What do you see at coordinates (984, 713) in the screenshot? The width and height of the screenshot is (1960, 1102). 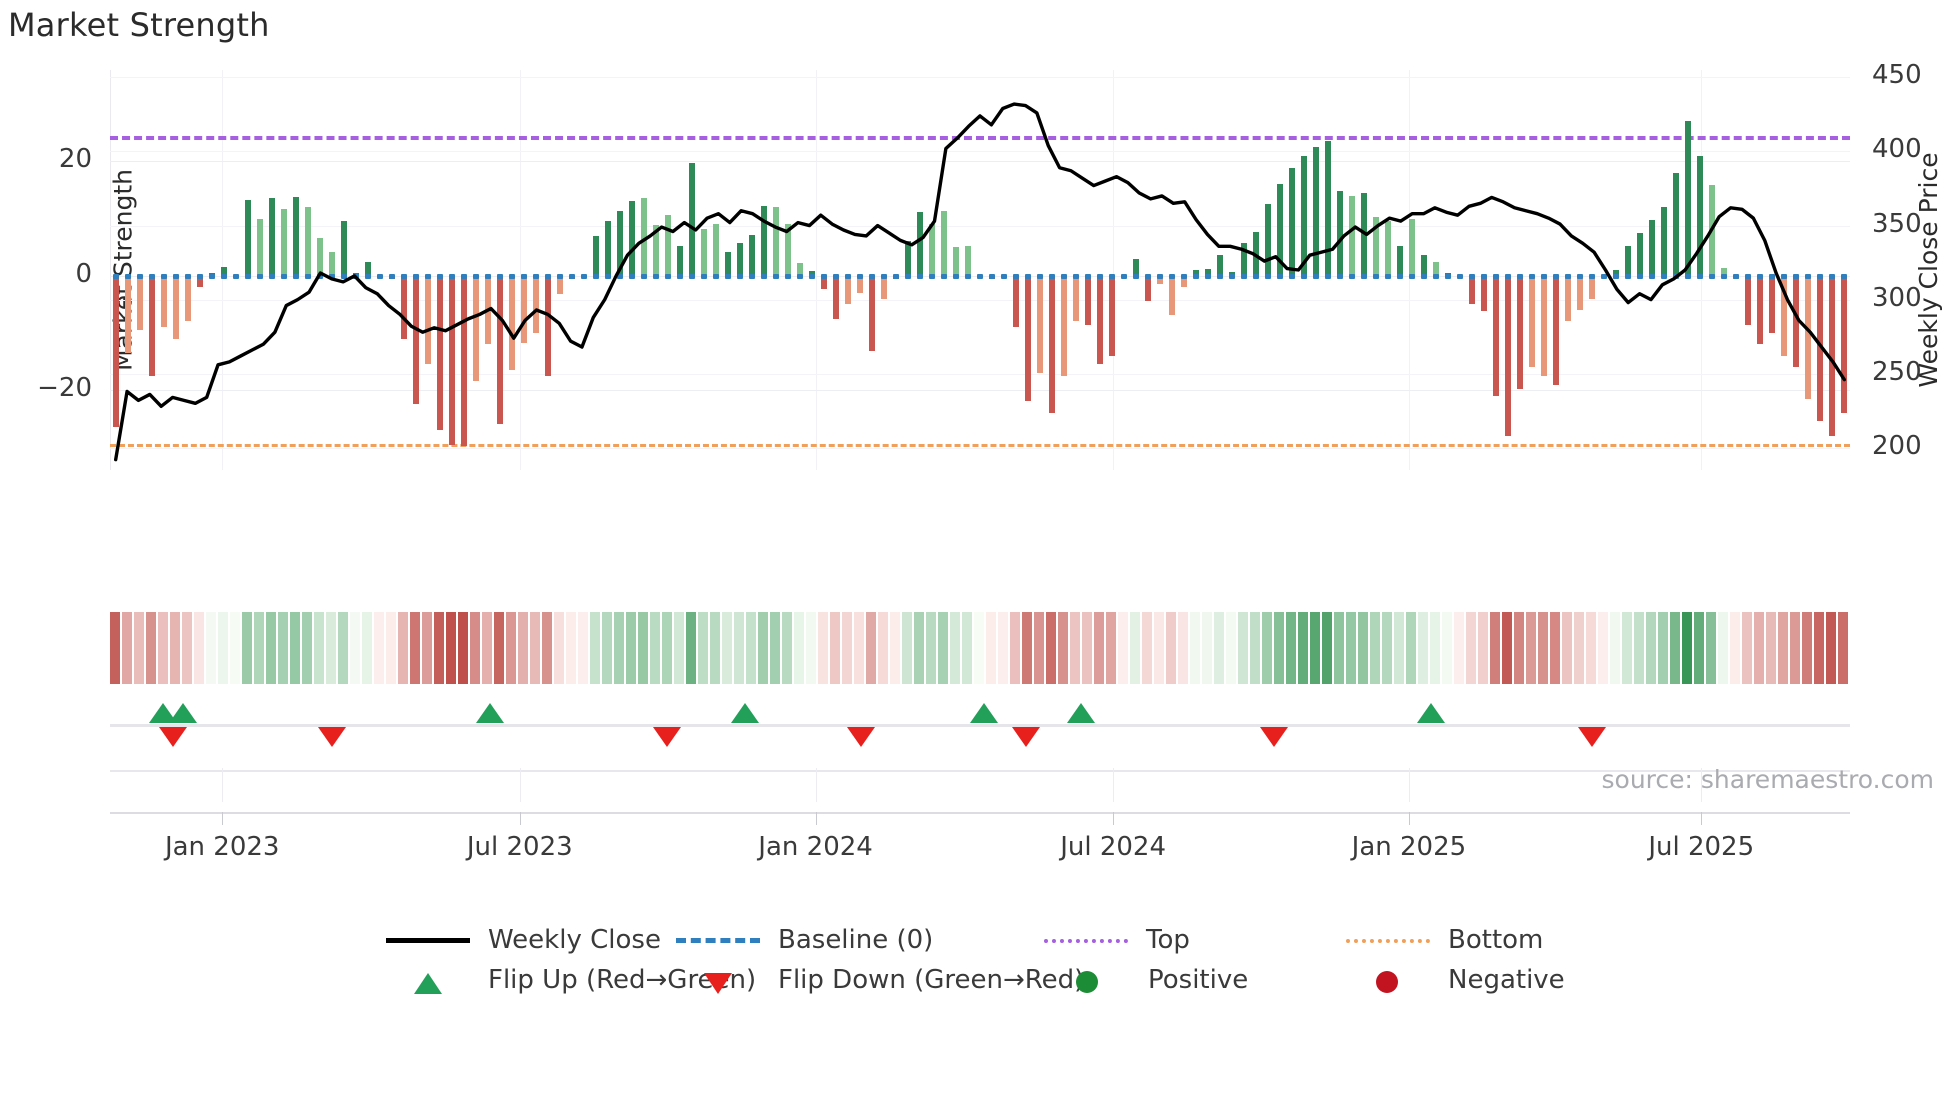 I see `flip-up-marker` at bounding box center [984, 713].